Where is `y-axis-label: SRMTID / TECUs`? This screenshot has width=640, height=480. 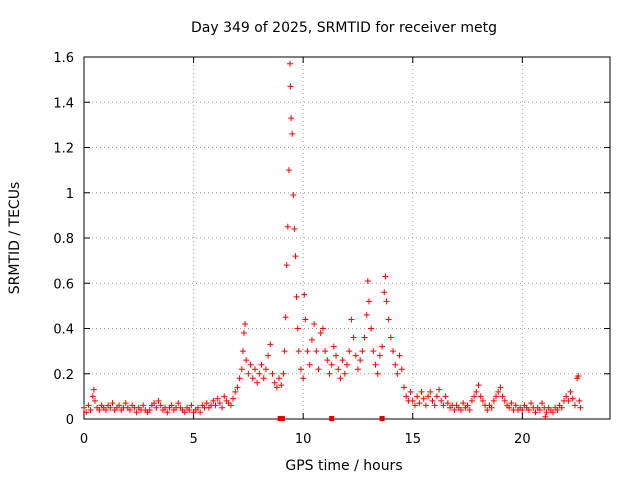
y-axis-label: SRMTID / TECUs is located at coordinates (15, 238).